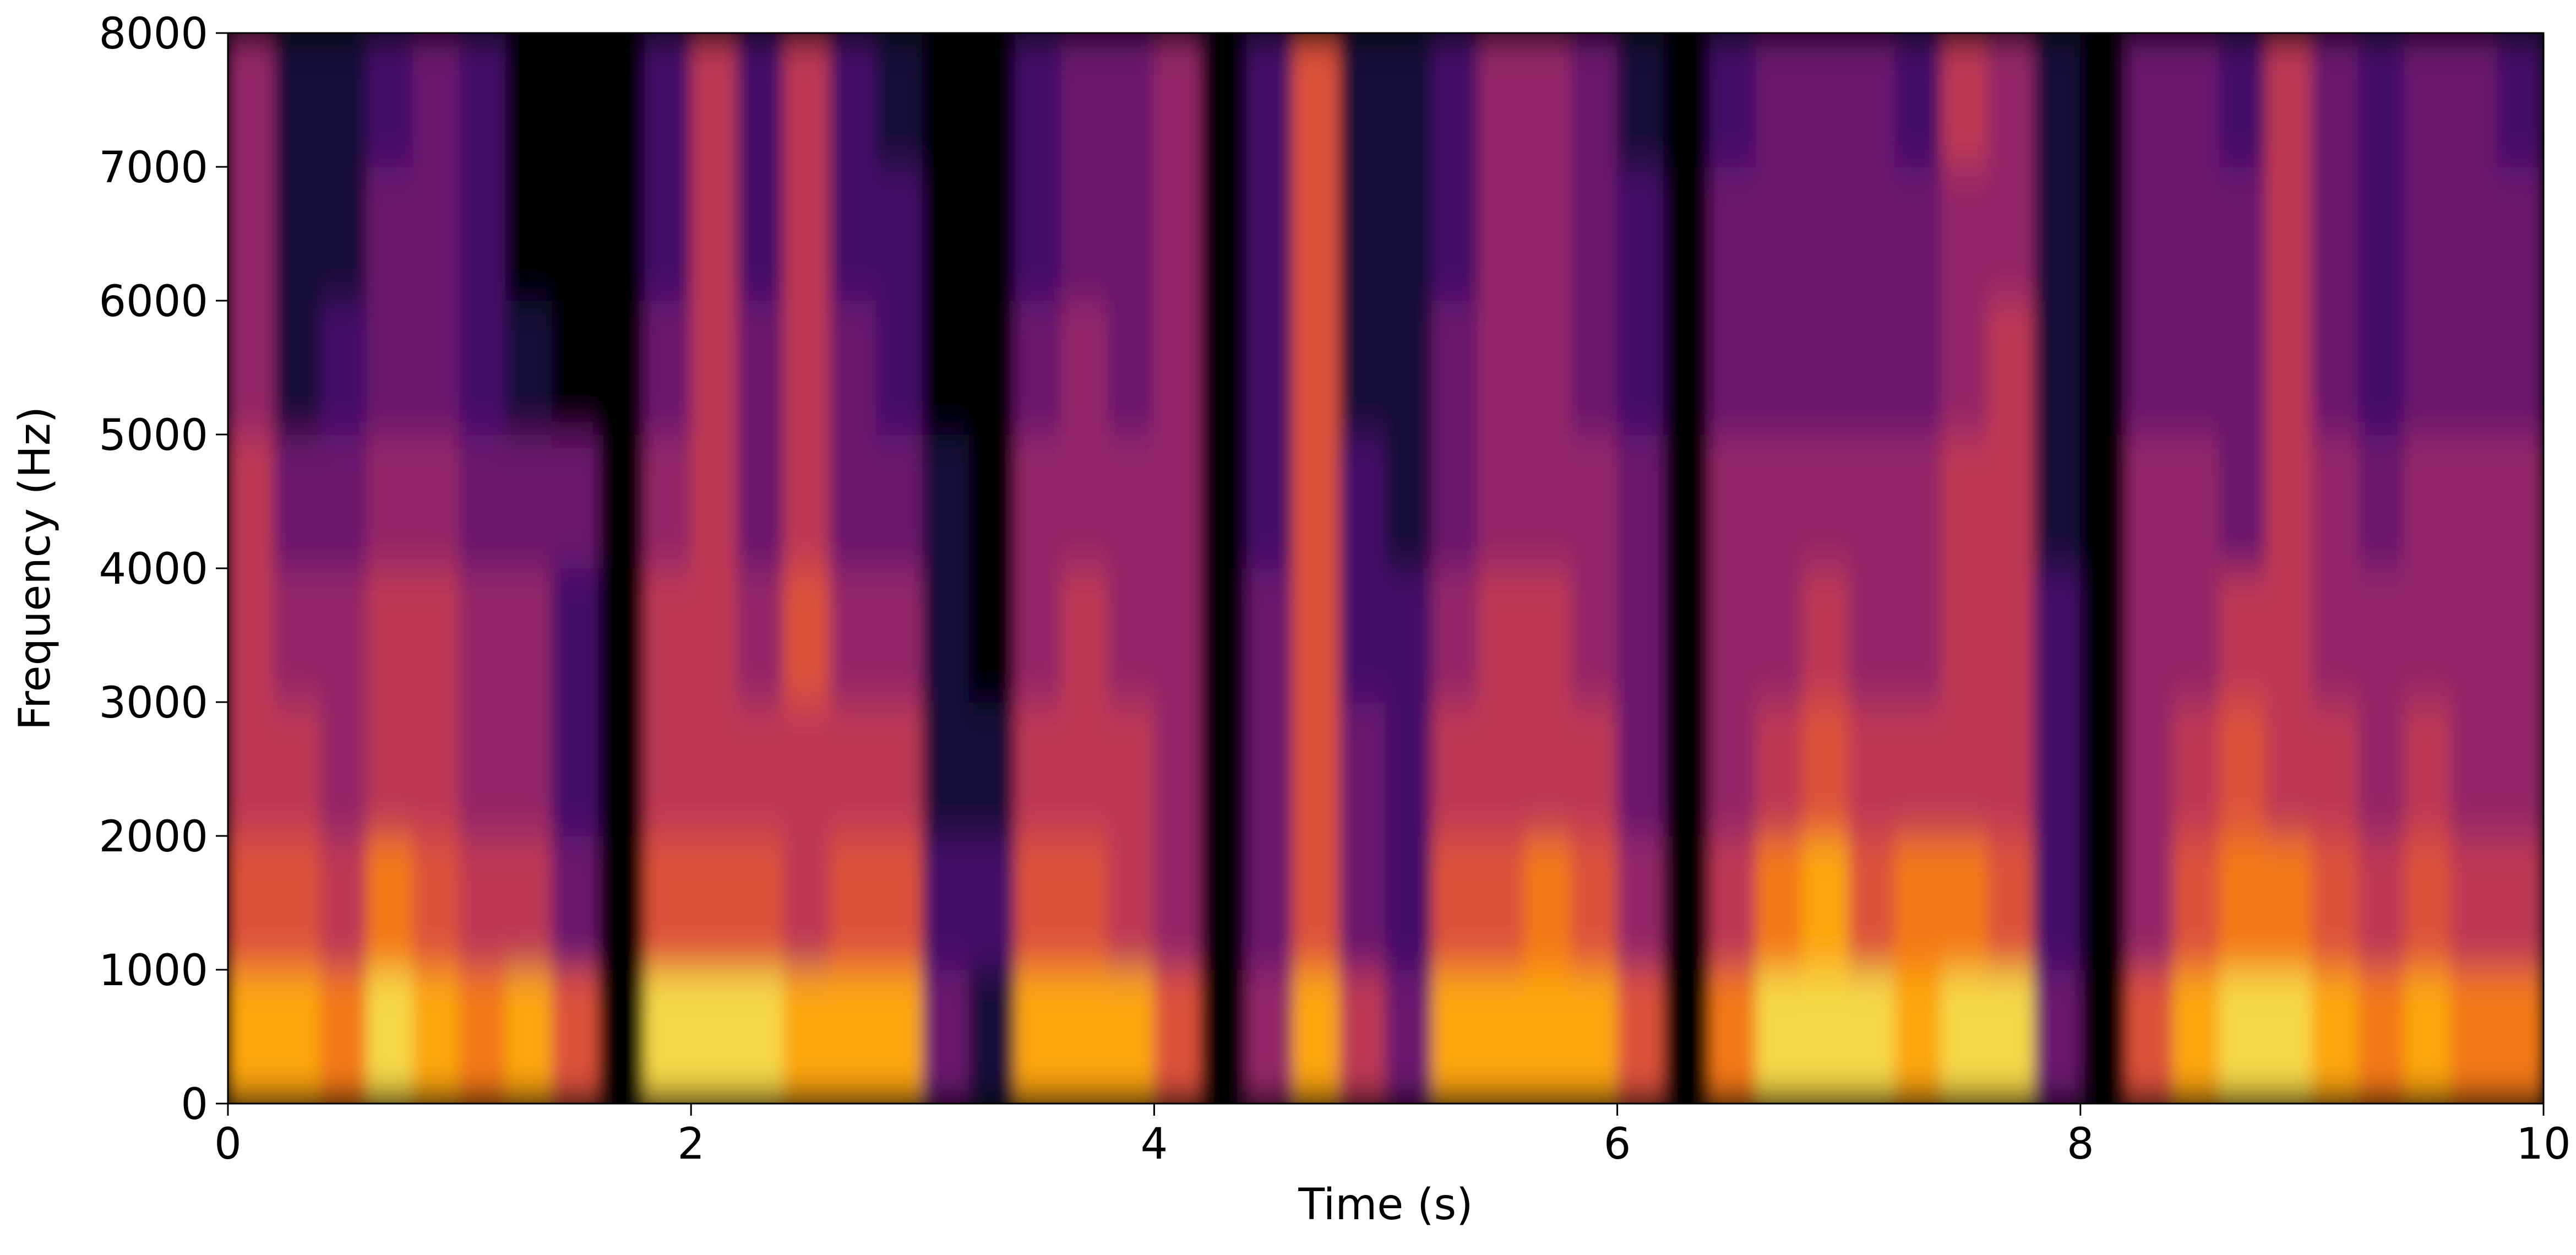 Image resolution: width=2576 pixels, height=1255 pixels. Describe the element at coordinates (2543, 1144) in the screenshot. I see `x-tick-label: 10` at that location.